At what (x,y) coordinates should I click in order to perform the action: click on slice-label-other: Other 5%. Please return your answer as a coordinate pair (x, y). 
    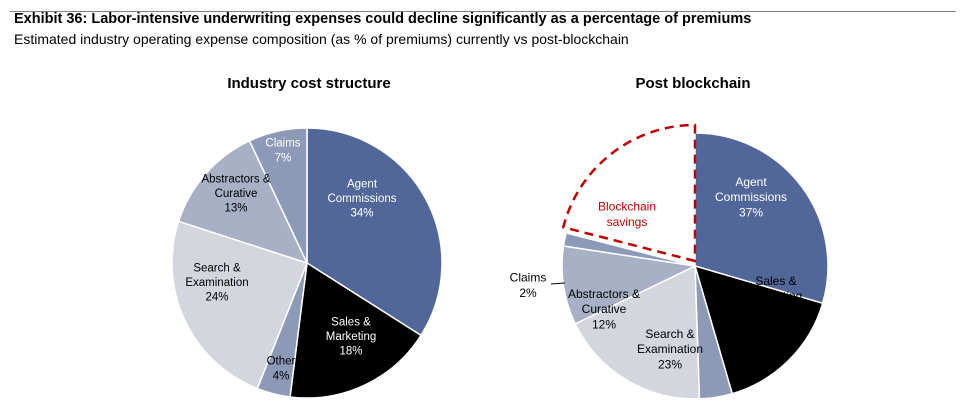
    Looking at the image, I should click on (741, 374).